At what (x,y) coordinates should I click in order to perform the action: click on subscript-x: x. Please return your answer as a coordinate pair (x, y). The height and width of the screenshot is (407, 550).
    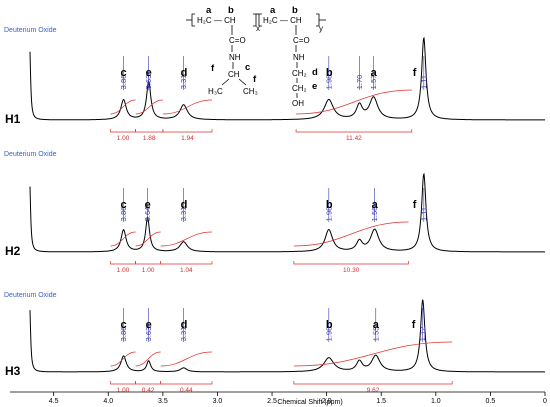
    Looking at the image, I should click on (258, 28).